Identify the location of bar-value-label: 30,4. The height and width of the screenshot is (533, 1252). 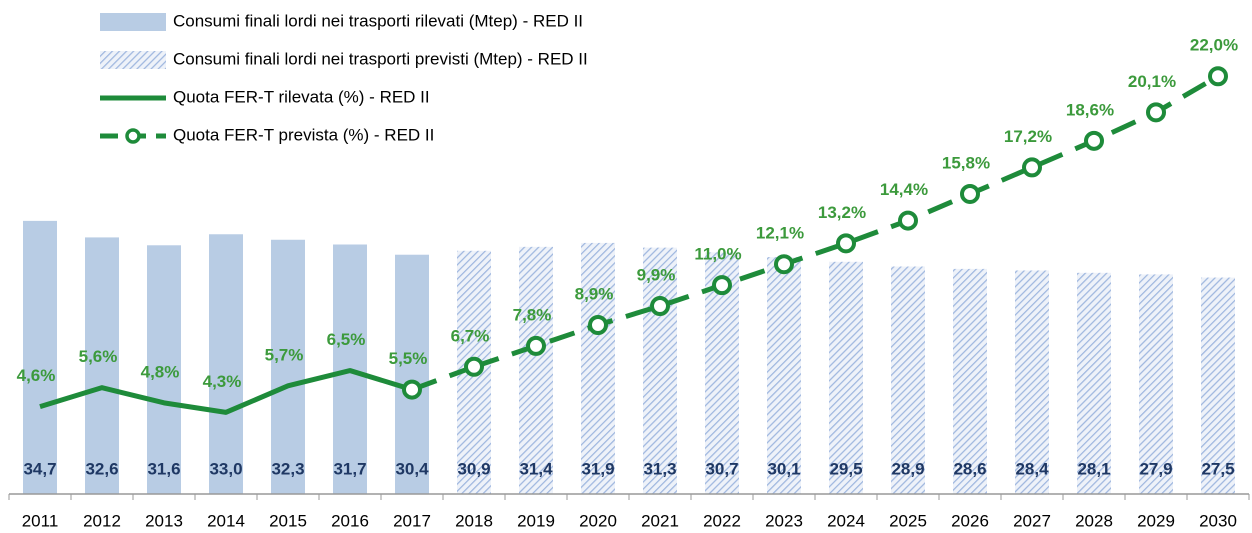
(412, 468).